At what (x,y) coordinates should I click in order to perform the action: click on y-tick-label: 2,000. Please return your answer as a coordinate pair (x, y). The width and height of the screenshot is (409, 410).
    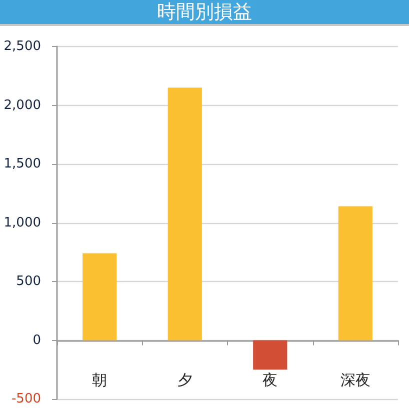
    Looking at the image, I should click on (22, 105).